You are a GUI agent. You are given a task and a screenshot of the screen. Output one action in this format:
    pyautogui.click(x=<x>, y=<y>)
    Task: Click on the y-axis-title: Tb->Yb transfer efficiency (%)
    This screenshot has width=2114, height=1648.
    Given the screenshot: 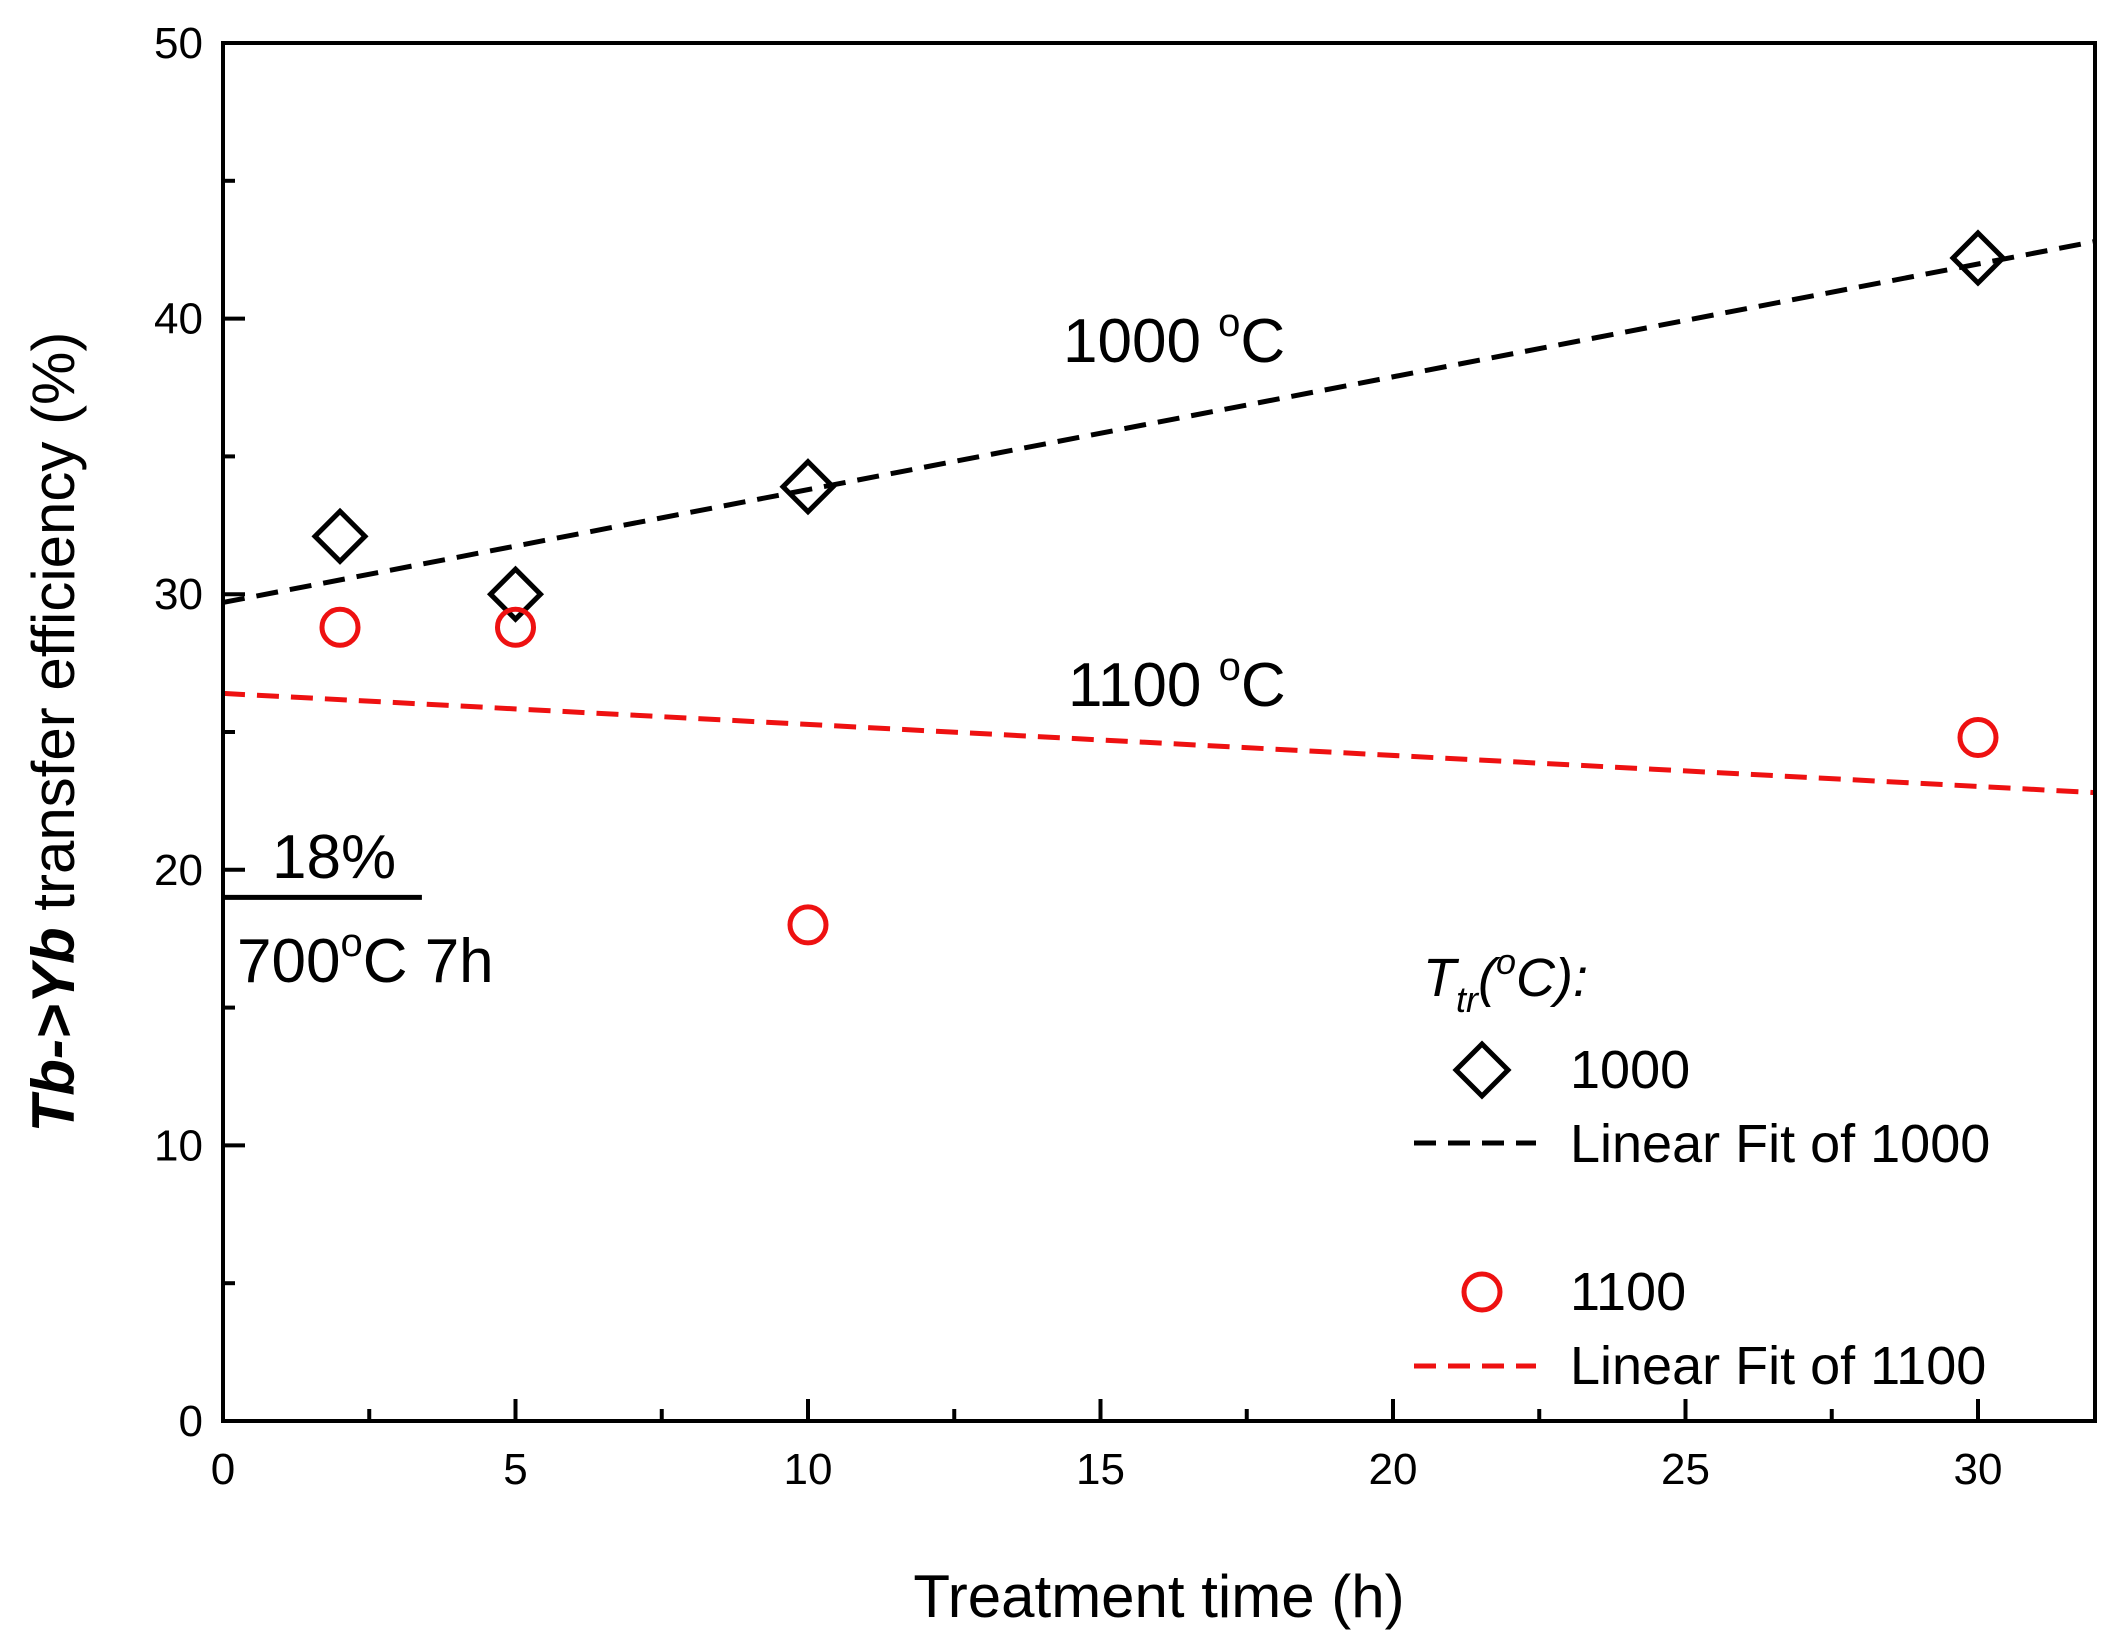 What is the action you would take?
    pyautogui.click(x=53, y=732)
    